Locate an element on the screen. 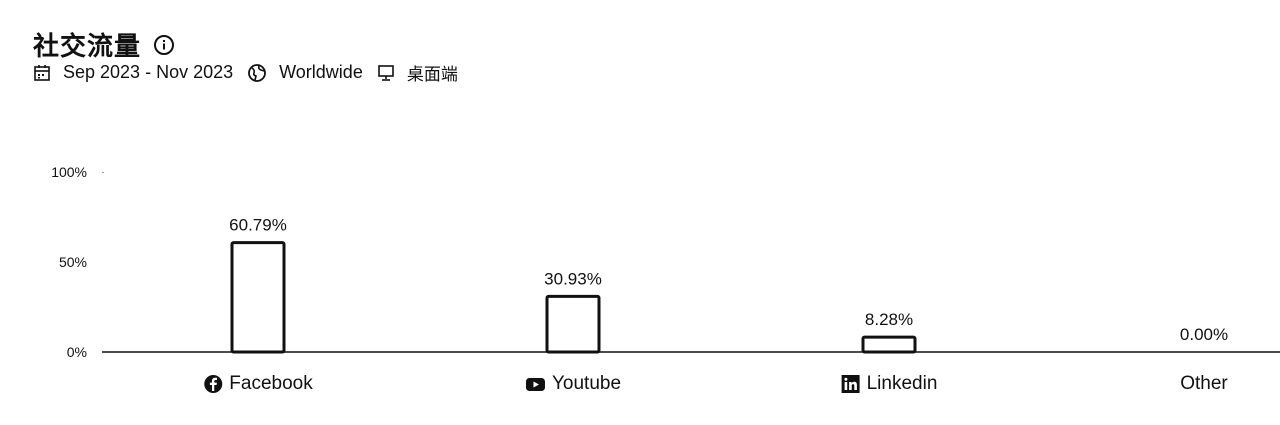 This screenshot has height=425, width=1280. x-category-text: Youtube is located at coordinates (586, 383).